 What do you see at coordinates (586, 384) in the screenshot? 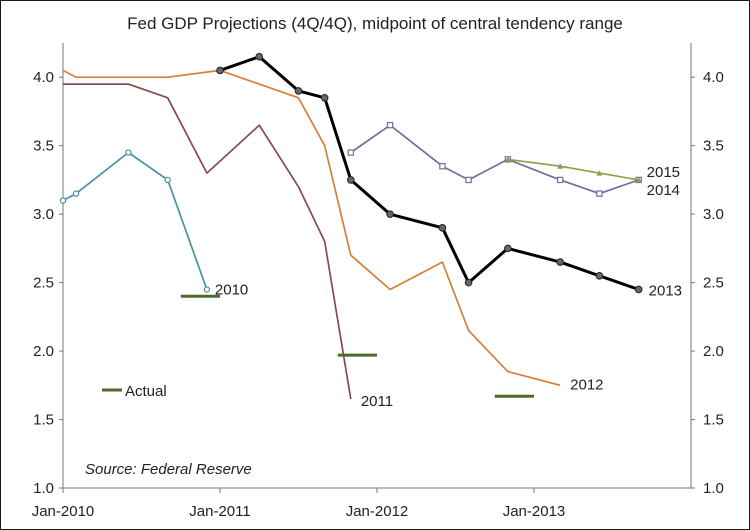
I see `series-label-2012: 2012` at bounding box center [586, 384].